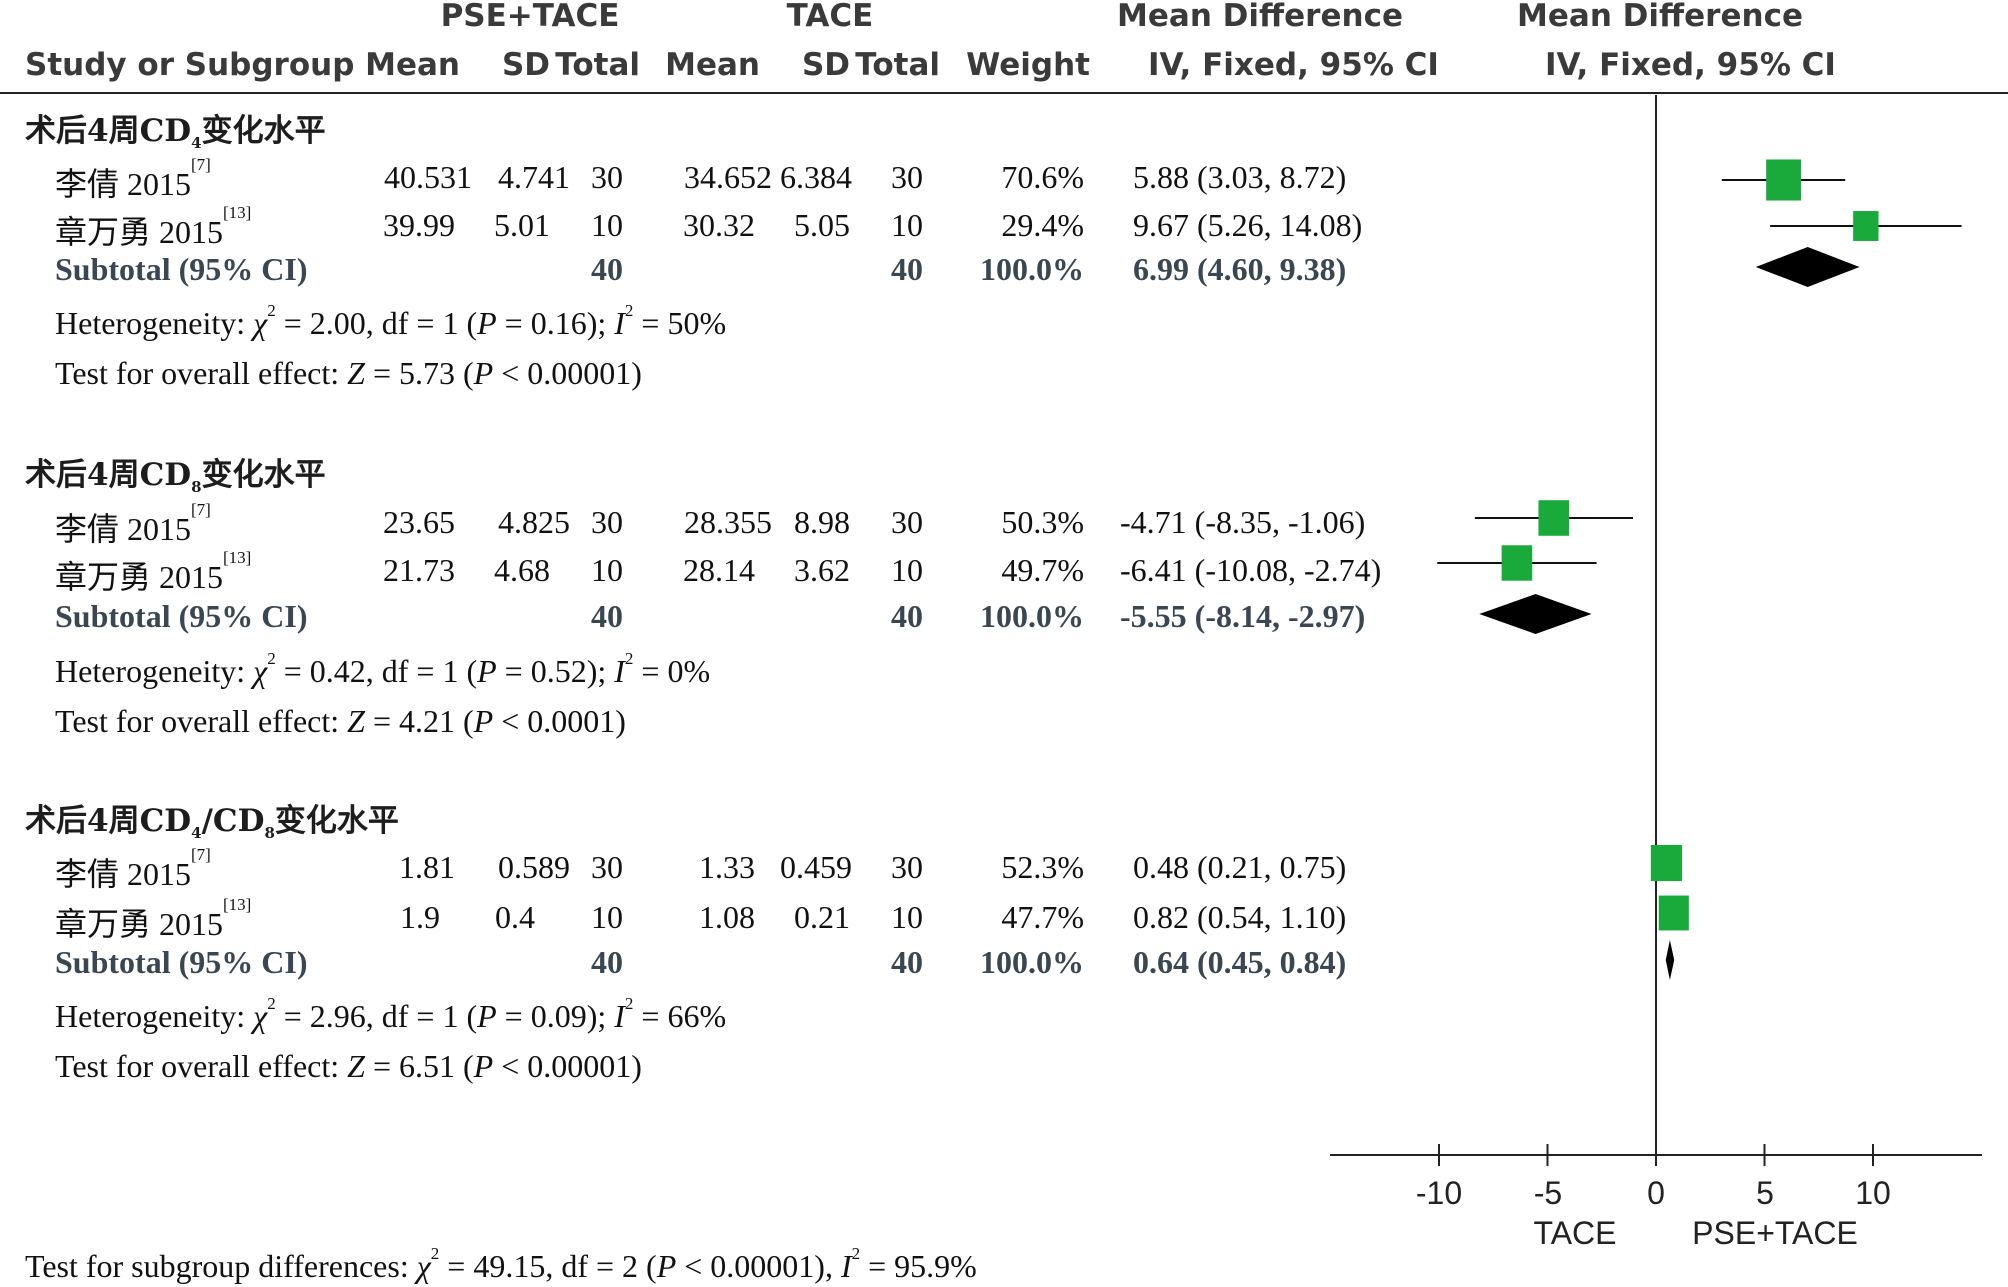  I want to click on mean-e-value: 1.9, so click(420, 917).